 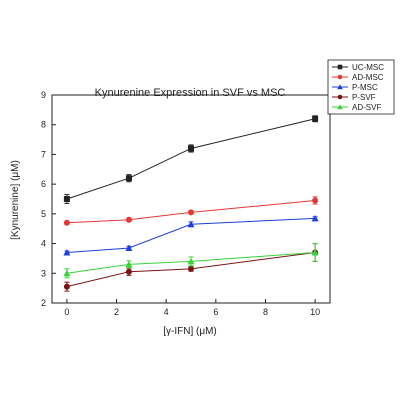 I want to click on x-axis-label: [γ-IFN] (μM), so click(x=190, y=331).